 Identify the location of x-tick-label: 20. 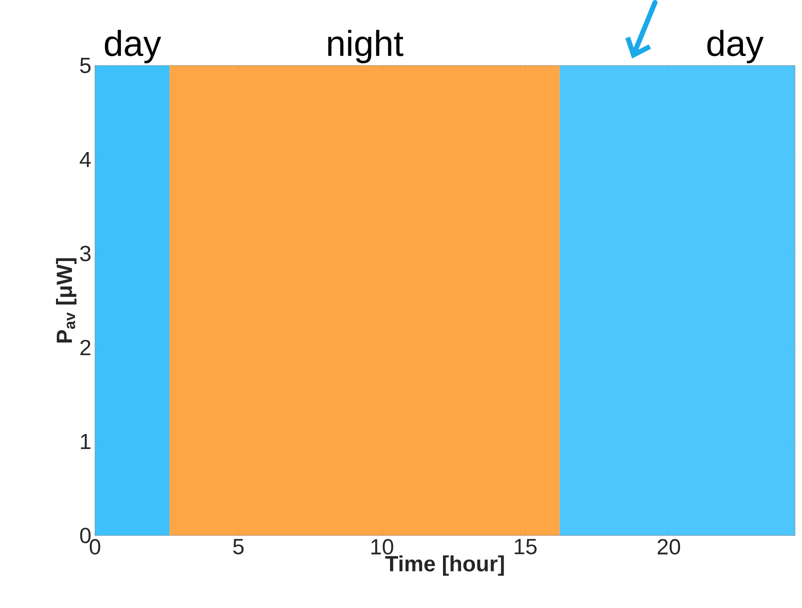
(669, 546).